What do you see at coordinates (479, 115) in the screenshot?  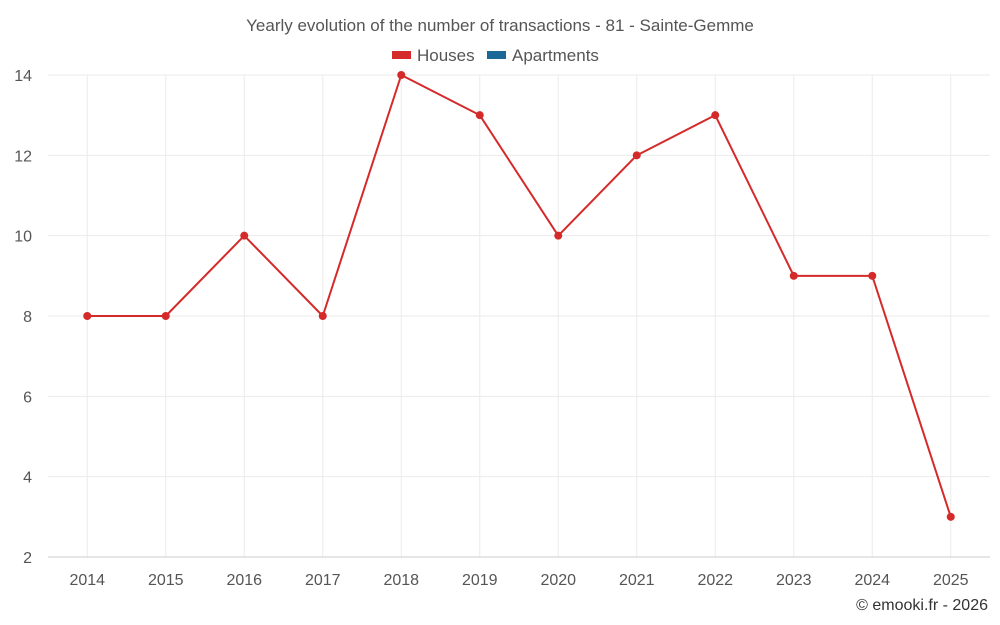 I see `data-point-houses-2019` at bounding box center [479, 115].